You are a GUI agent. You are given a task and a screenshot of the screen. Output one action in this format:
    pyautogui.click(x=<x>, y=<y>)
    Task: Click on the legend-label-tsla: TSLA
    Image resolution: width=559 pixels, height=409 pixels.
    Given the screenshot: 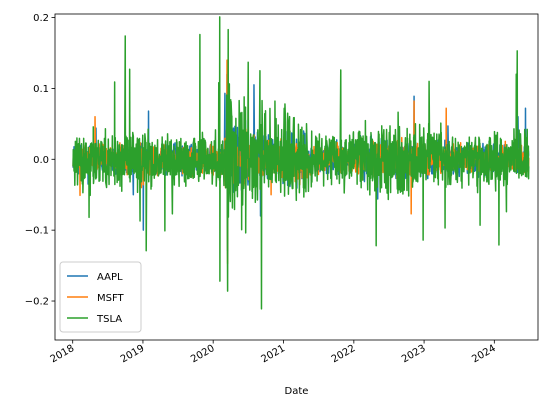 What is the action you would take?
    pyautogui.click(x=109, y=319)
    